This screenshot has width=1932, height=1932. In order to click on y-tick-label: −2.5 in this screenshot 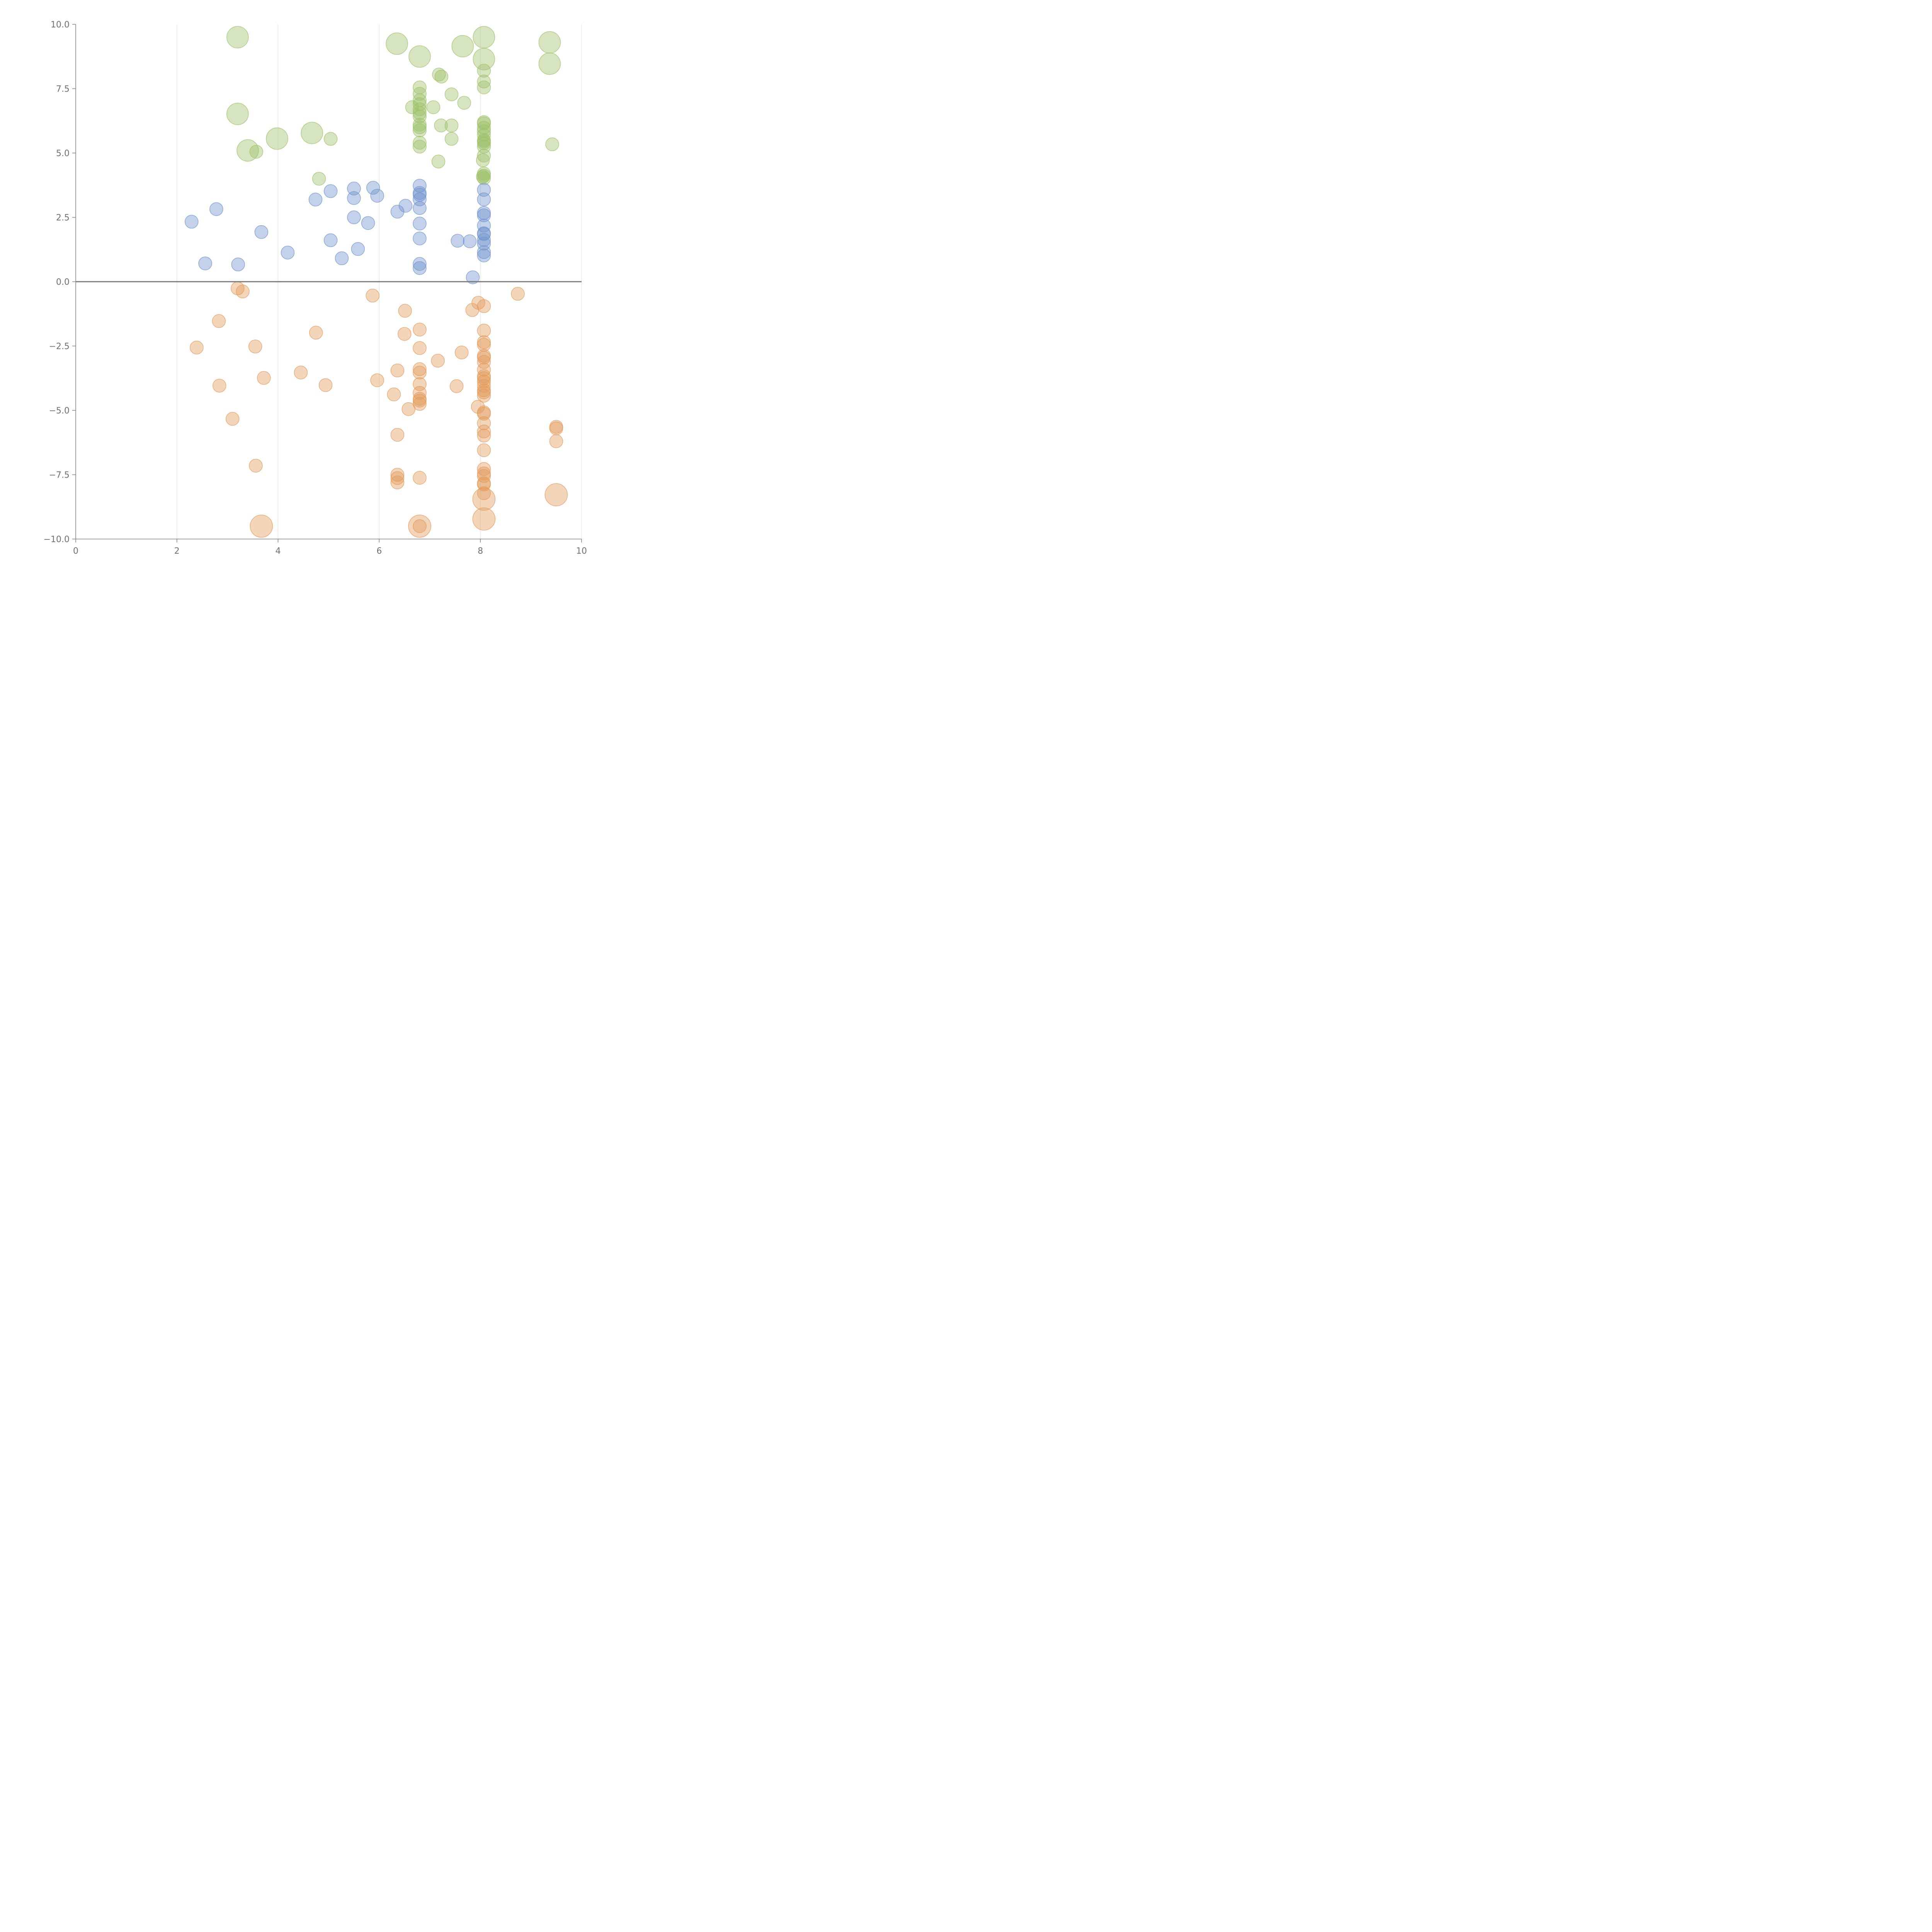, I will do `click(60, 347)`.